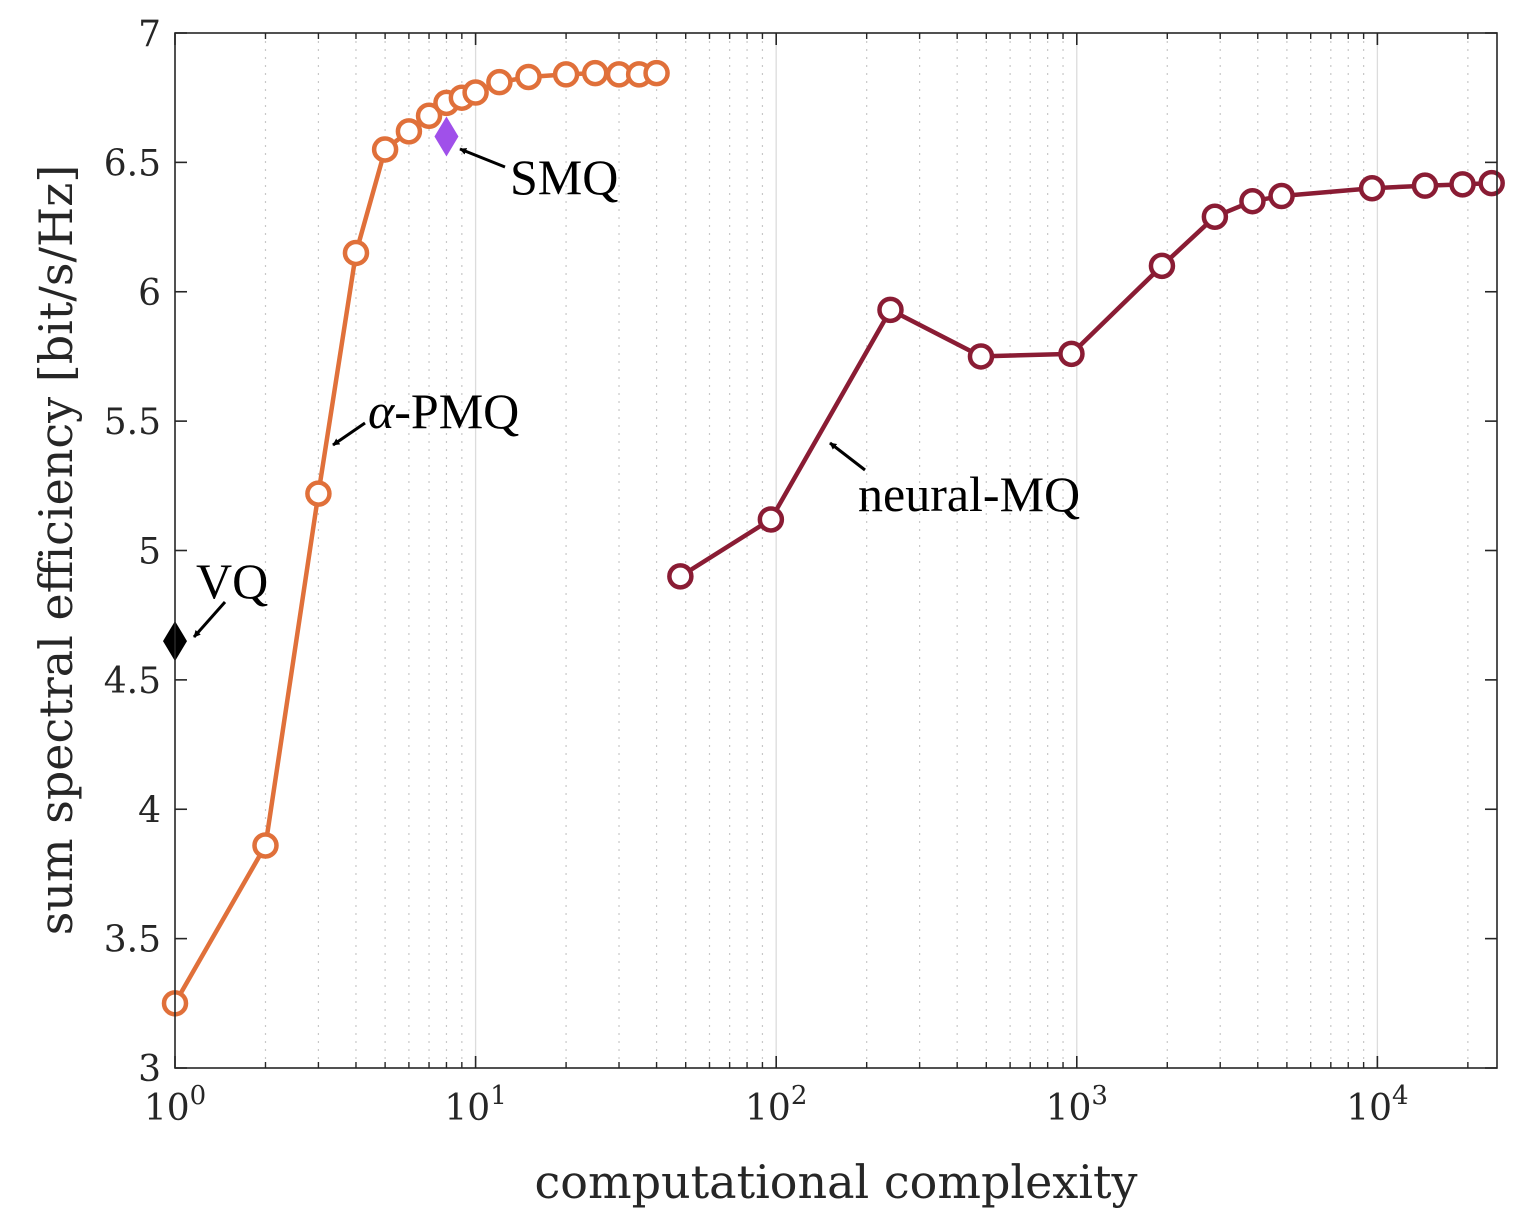 The image size is (1517, 1213). Describe the element at coordinates (149, 810) in the screenshot. I see `y-tick-label: 4` at that location.